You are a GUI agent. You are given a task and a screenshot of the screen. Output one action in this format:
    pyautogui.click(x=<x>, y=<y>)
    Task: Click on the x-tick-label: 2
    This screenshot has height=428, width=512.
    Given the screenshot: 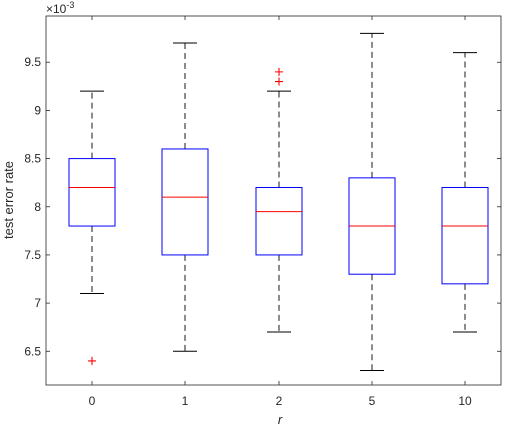 What is the action you would take?
    pyautogui.click(x=279, y=401)
    